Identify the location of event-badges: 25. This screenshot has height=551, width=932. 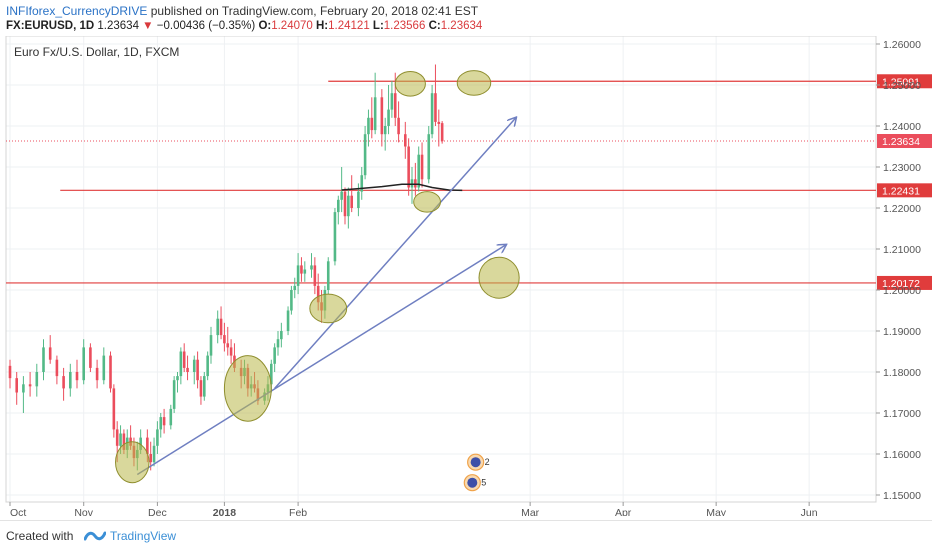
(476, 472).